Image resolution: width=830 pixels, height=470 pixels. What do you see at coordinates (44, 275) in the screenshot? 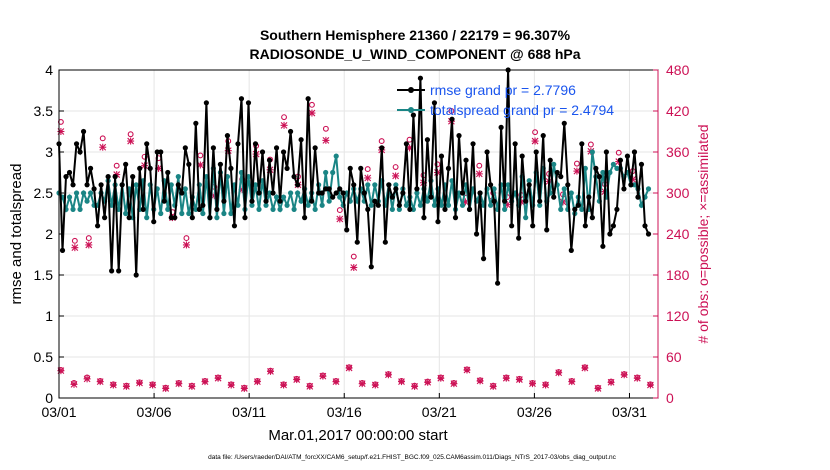
I see `y-tick-label: 1.5` at bounding box center [44, 275].